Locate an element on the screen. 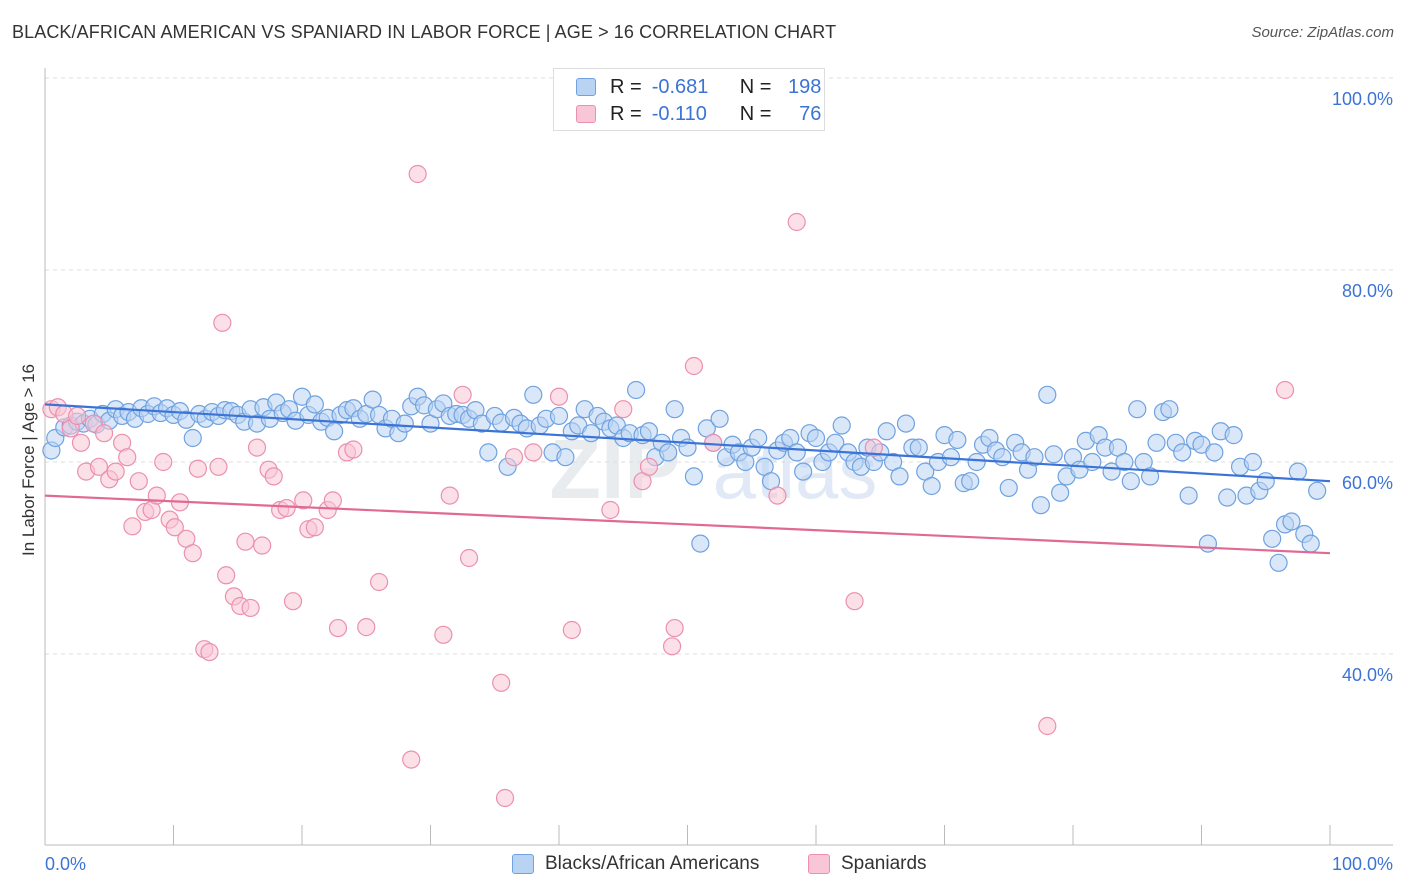  legend-item-blacks: Blacks/African Americans is located at coordinates (635, 864).